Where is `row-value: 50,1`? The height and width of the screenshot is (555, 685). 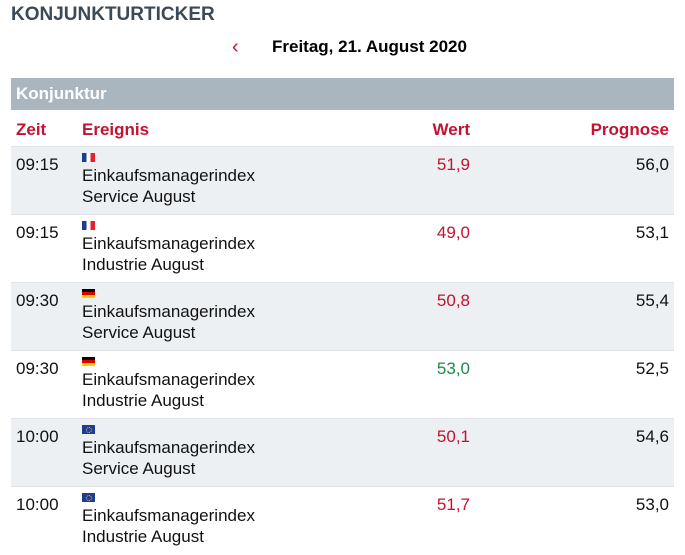
row-value: 50,1 is located at coordinates (453, 436).